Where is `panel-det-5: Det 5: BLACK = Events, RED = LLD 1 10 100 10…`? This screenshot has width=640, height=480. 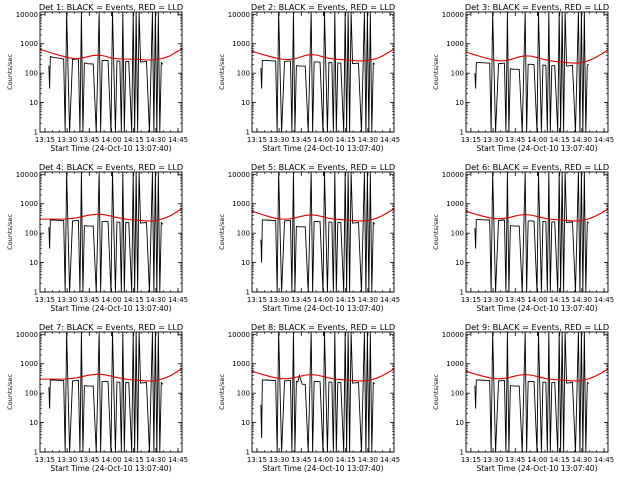
panel-det-5: Det 5: BLACK = Events, RED = LLD 1 10 100 10… is located at coordinates (309, 237).